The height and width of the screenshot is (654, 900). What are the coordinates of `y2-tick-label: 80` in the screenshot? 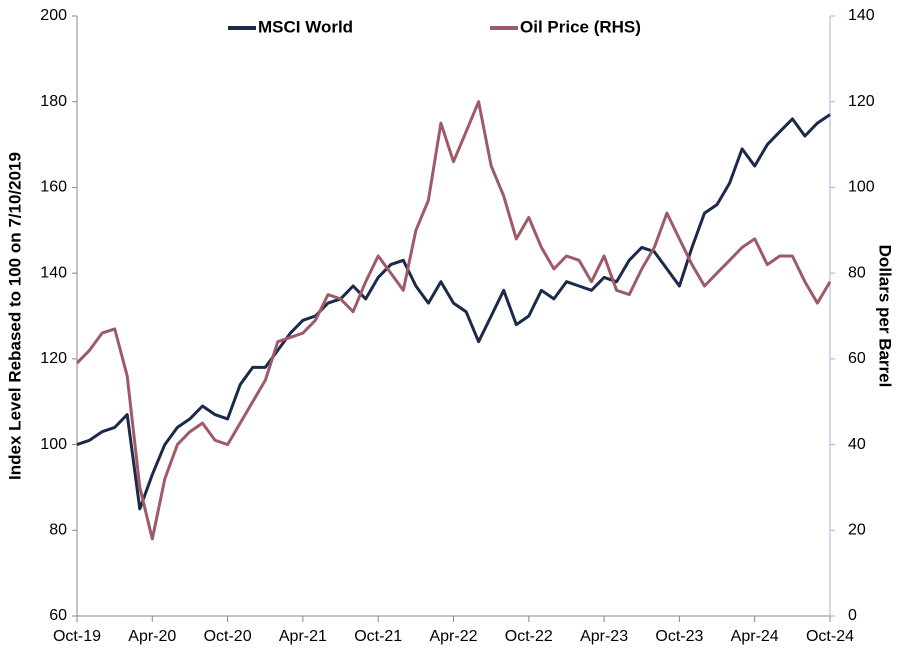 It's located at (857, 272).